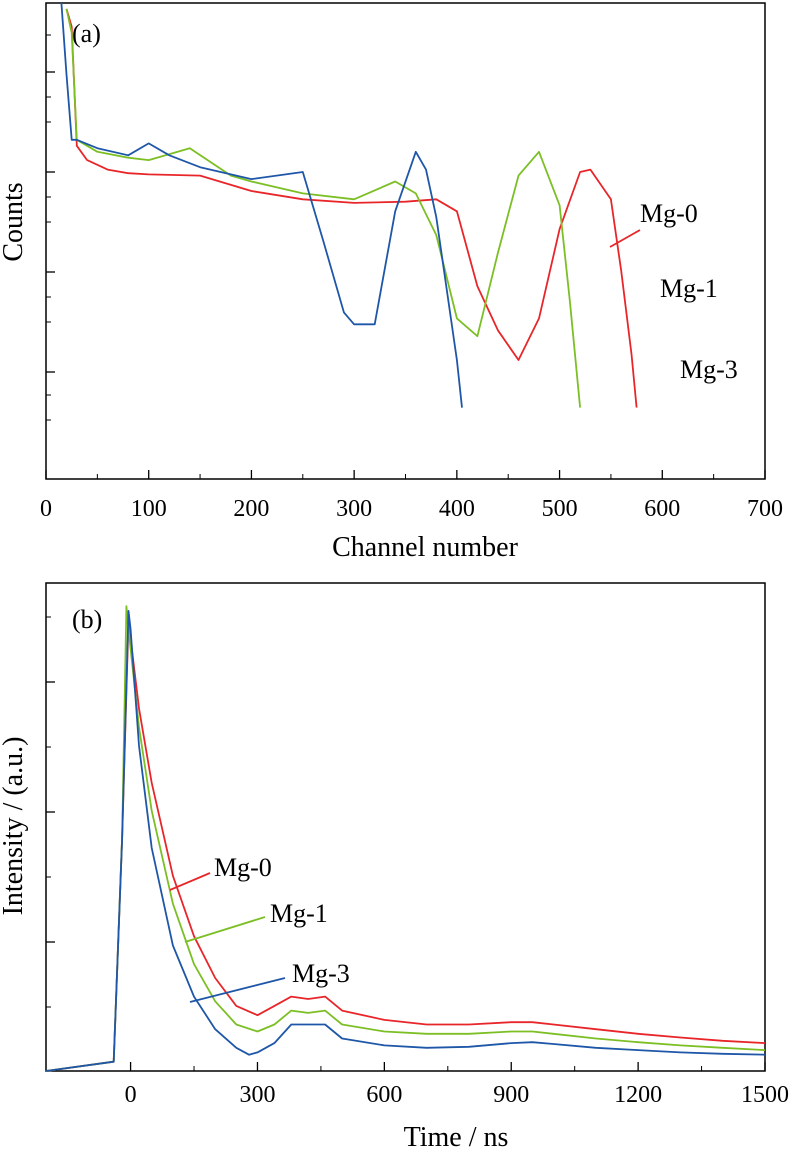 The height and width of the screenshot is (1155, 800). I want to click on legend-pointer-mg1-b, so click(225, 929).